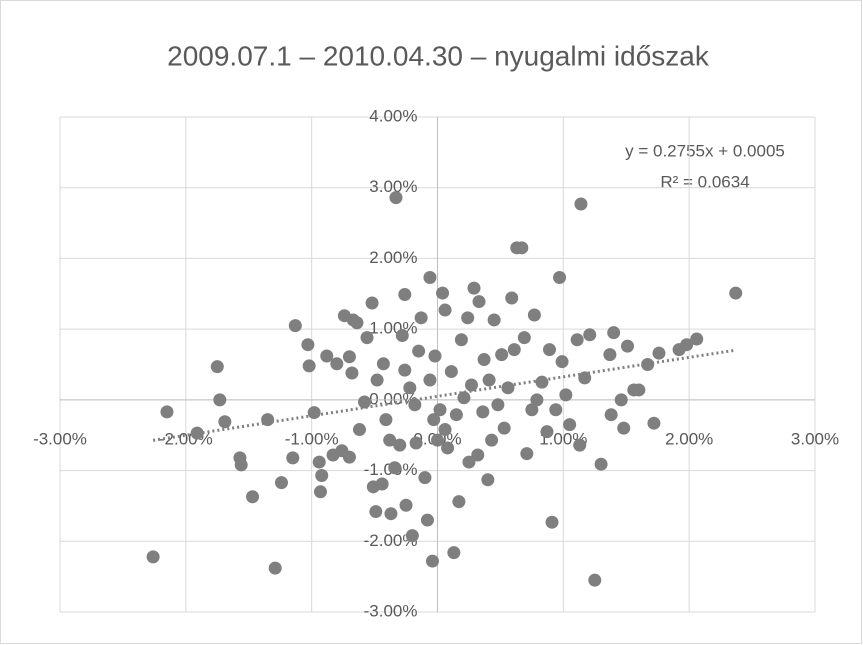  Describe the element at coordinates (704, 181) in the screenshot. I see `trendline-r-squared: R² = 0.0634` at that location.